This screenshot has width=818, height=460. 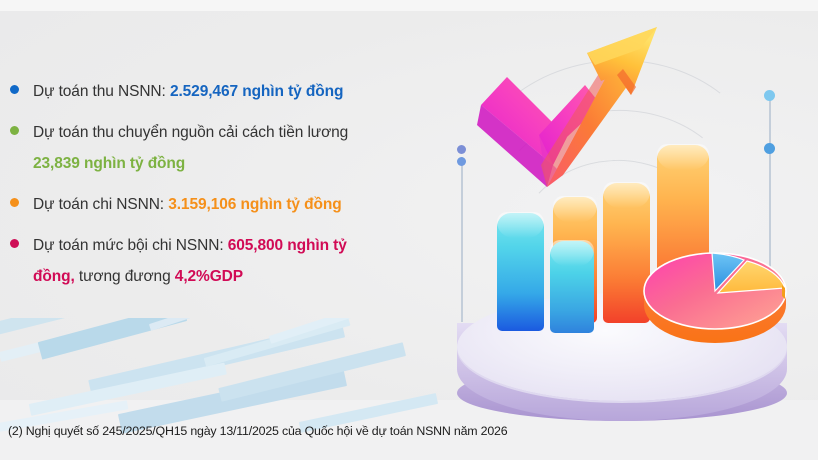 What do you see at coordinates (101, 204) in the screenshot?
I see `bullet-text: Dự toán chi NSNN:` at bounding box center [101, 204].